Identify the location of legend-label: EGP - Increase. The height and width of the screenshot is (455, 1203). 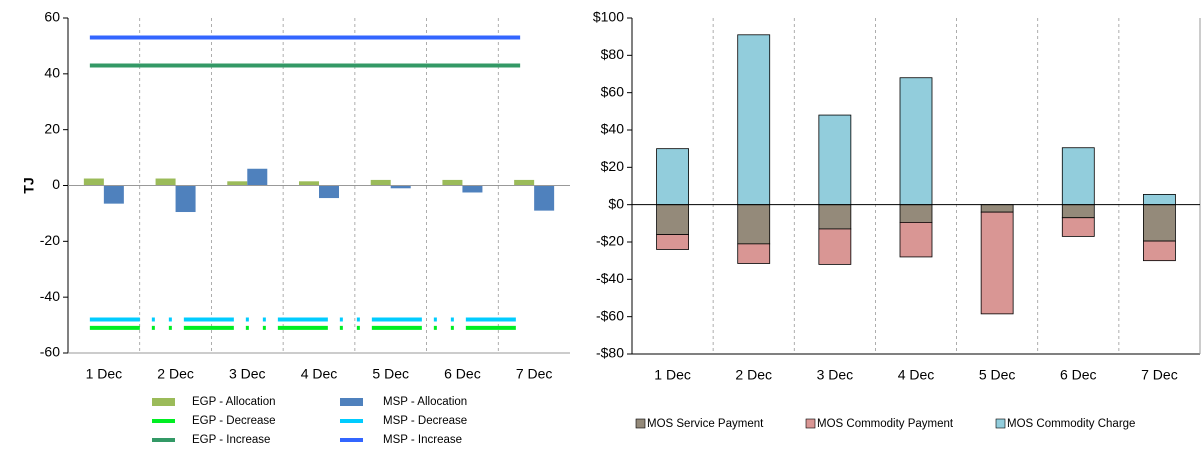
(231, 440).